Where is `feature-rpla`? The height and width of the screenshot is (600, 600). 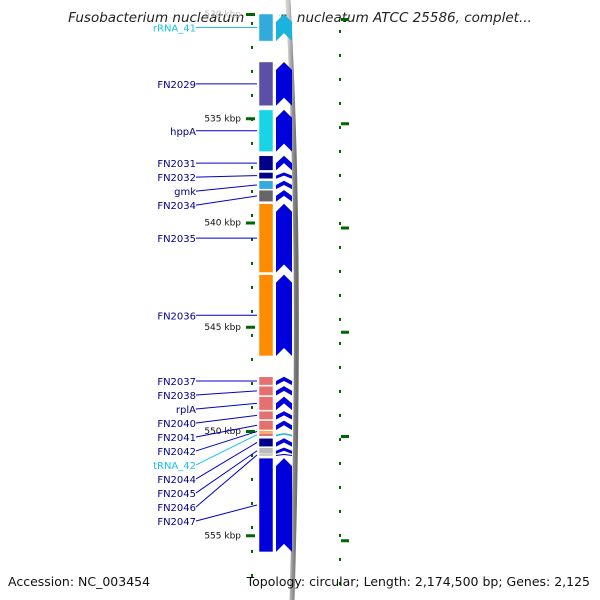 feature-rpla is located at coordinates (266, 403).